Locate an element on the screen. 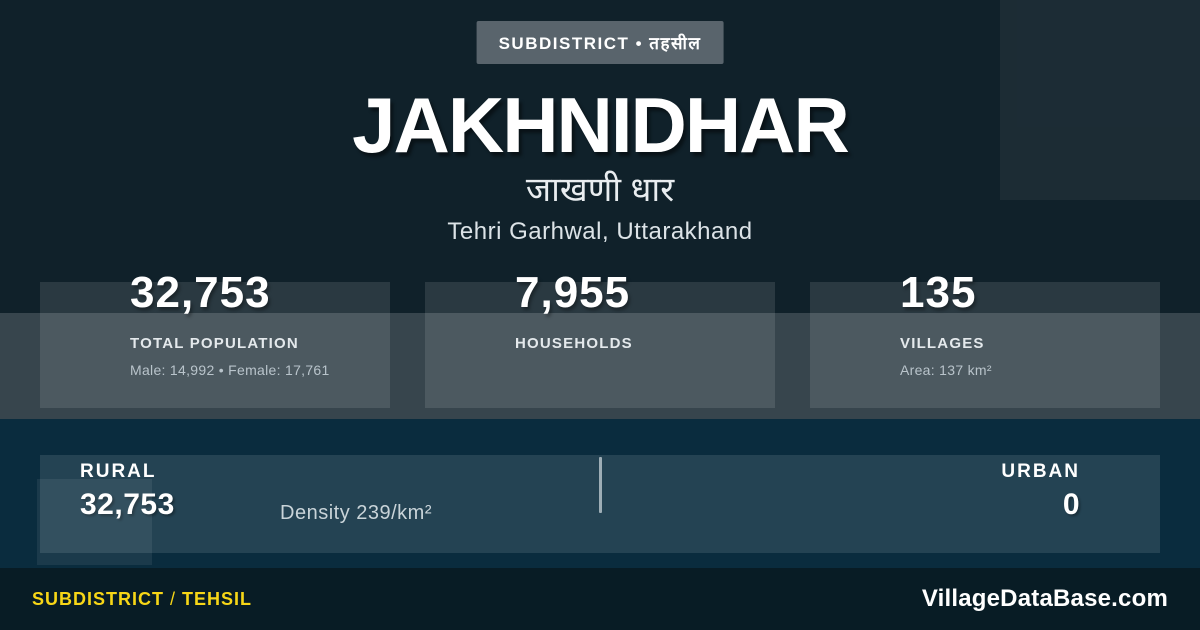 This screenshot has height=630, width=1200. villages-value: 135 is located at coordinates (938, 292).